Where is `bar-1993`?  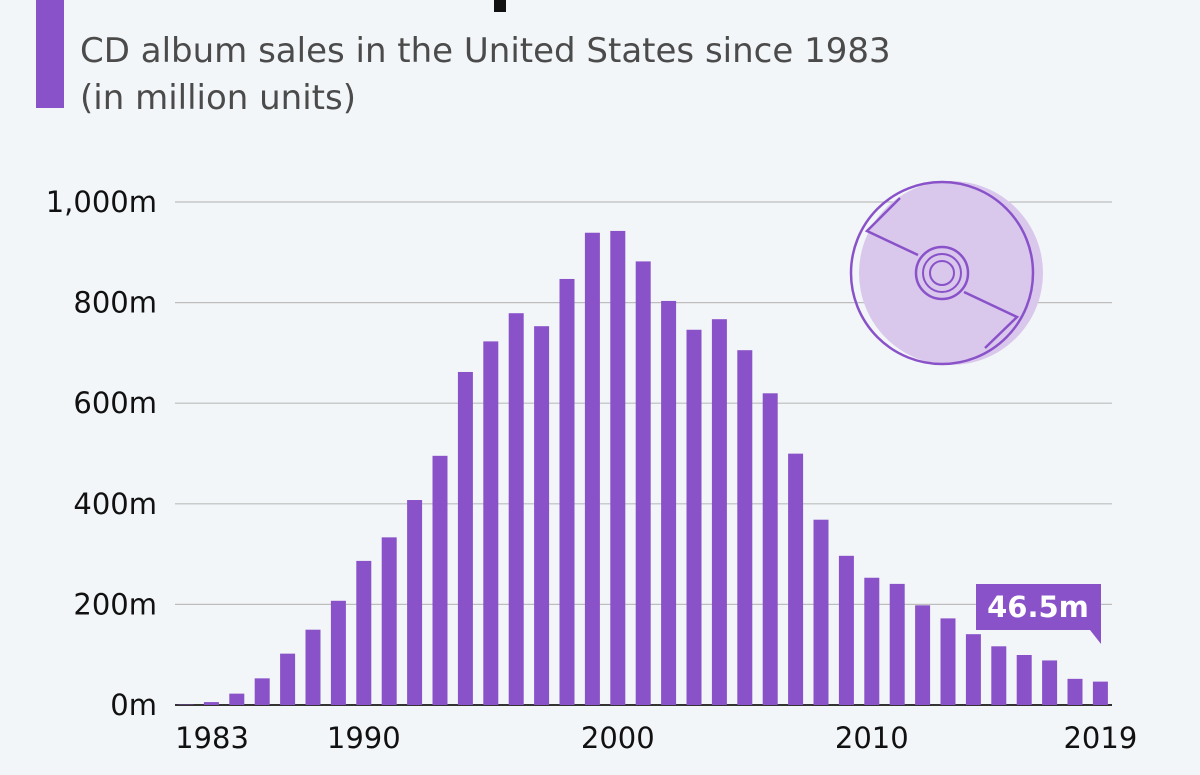
bar-1993 is located at coordinates (440, 580).